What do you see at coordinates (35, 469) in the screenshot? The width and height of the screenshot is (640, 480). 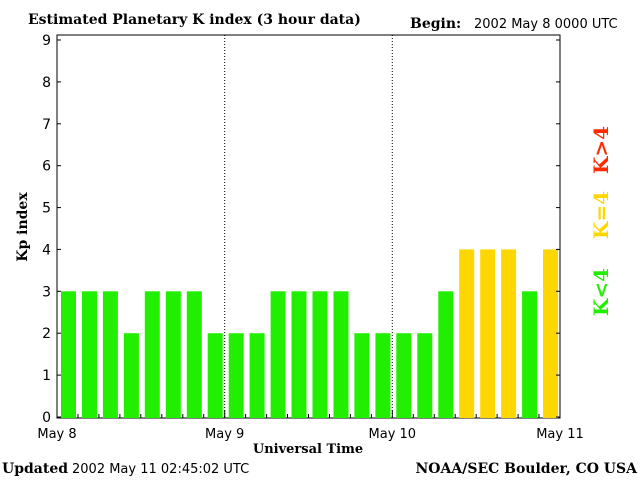 I see `updated-label: Updated` at bounding box center [35, 469].